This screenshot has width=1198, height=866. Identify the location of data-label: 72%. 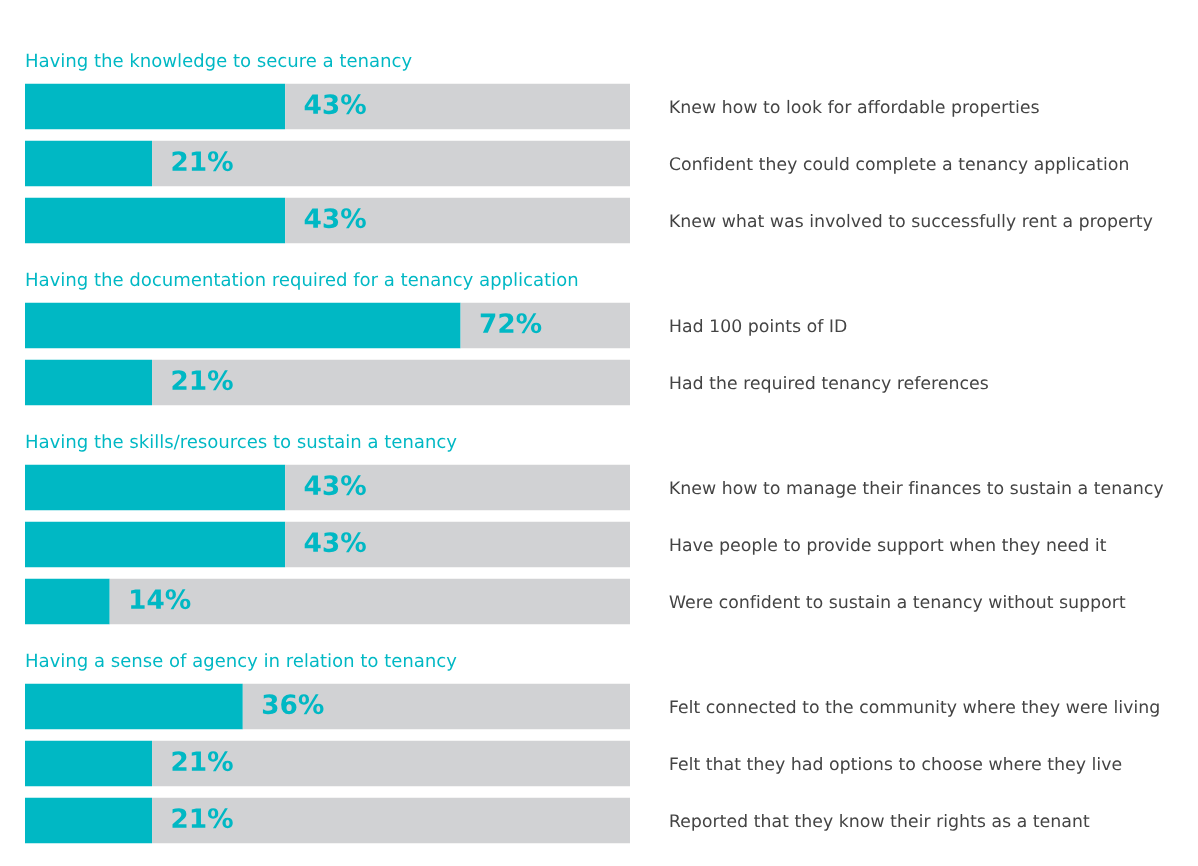
(511, 323).